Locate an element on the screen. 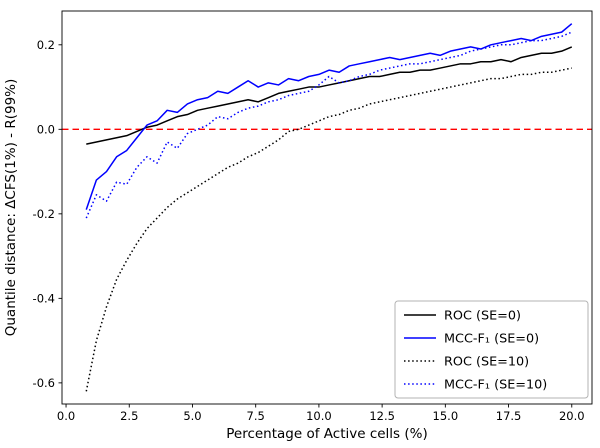 The image size is (600, 448). legend-label: MCC-F₁ (SE=0) is located at coordinates (491, 339).